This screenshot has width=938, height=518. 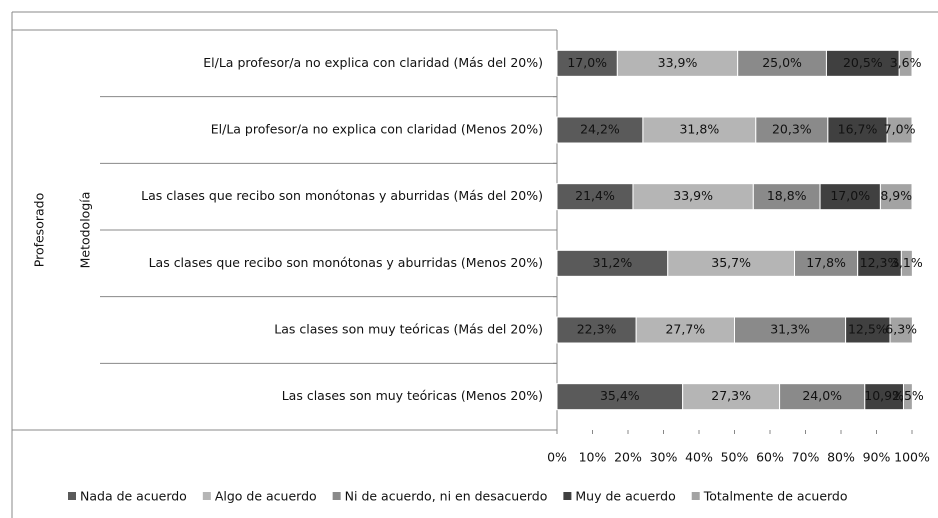 I want to click on legend-label: Algo de acuerdo, so click(x=266, y=496).